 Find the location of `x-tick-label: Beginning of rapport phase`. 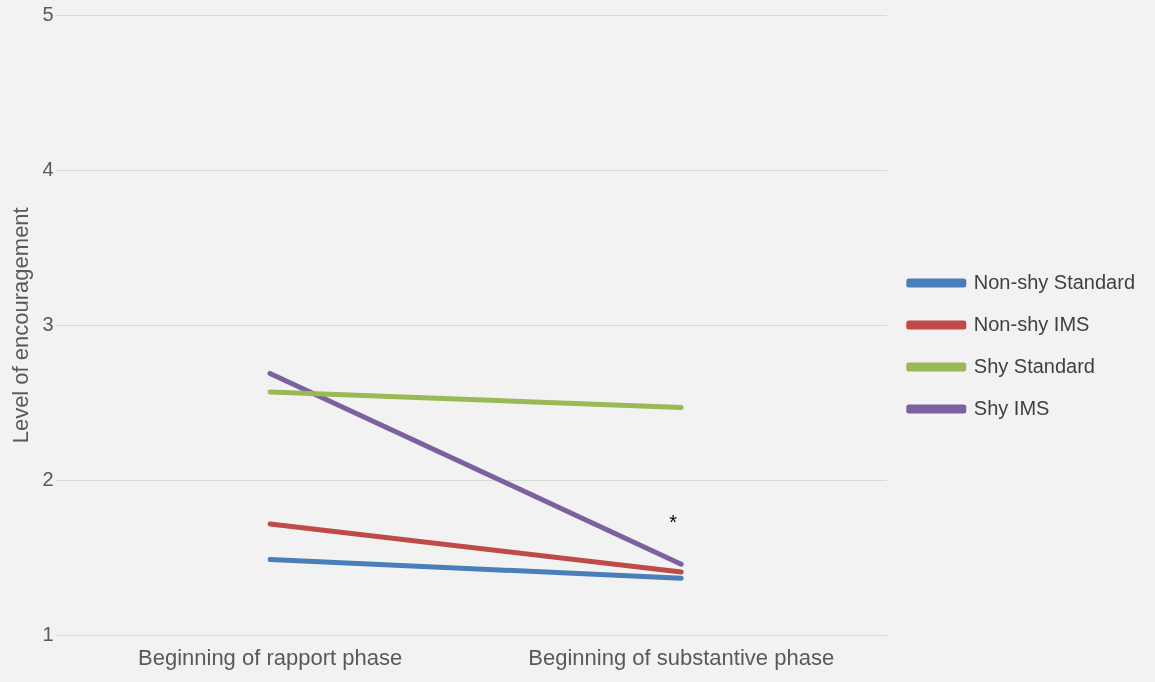

x-tick-label: Beginning of rapport phase is located at coordinates (270, 657).